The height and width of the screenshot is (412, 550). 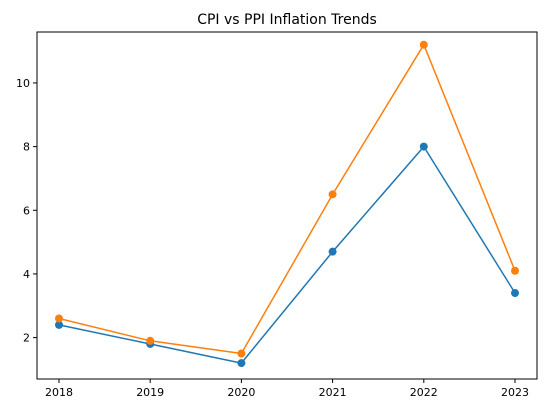 I want to click on y-tick-label: 8, so click(x=26, y=147).